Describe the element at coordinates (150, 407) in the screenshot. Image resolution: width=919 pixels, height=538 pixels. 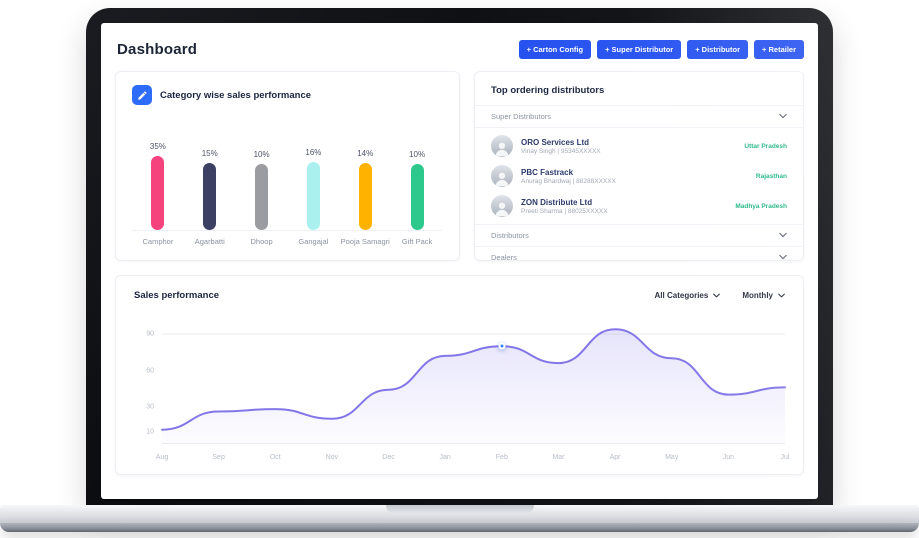
I see `y-axis-tick: 30` at that location.